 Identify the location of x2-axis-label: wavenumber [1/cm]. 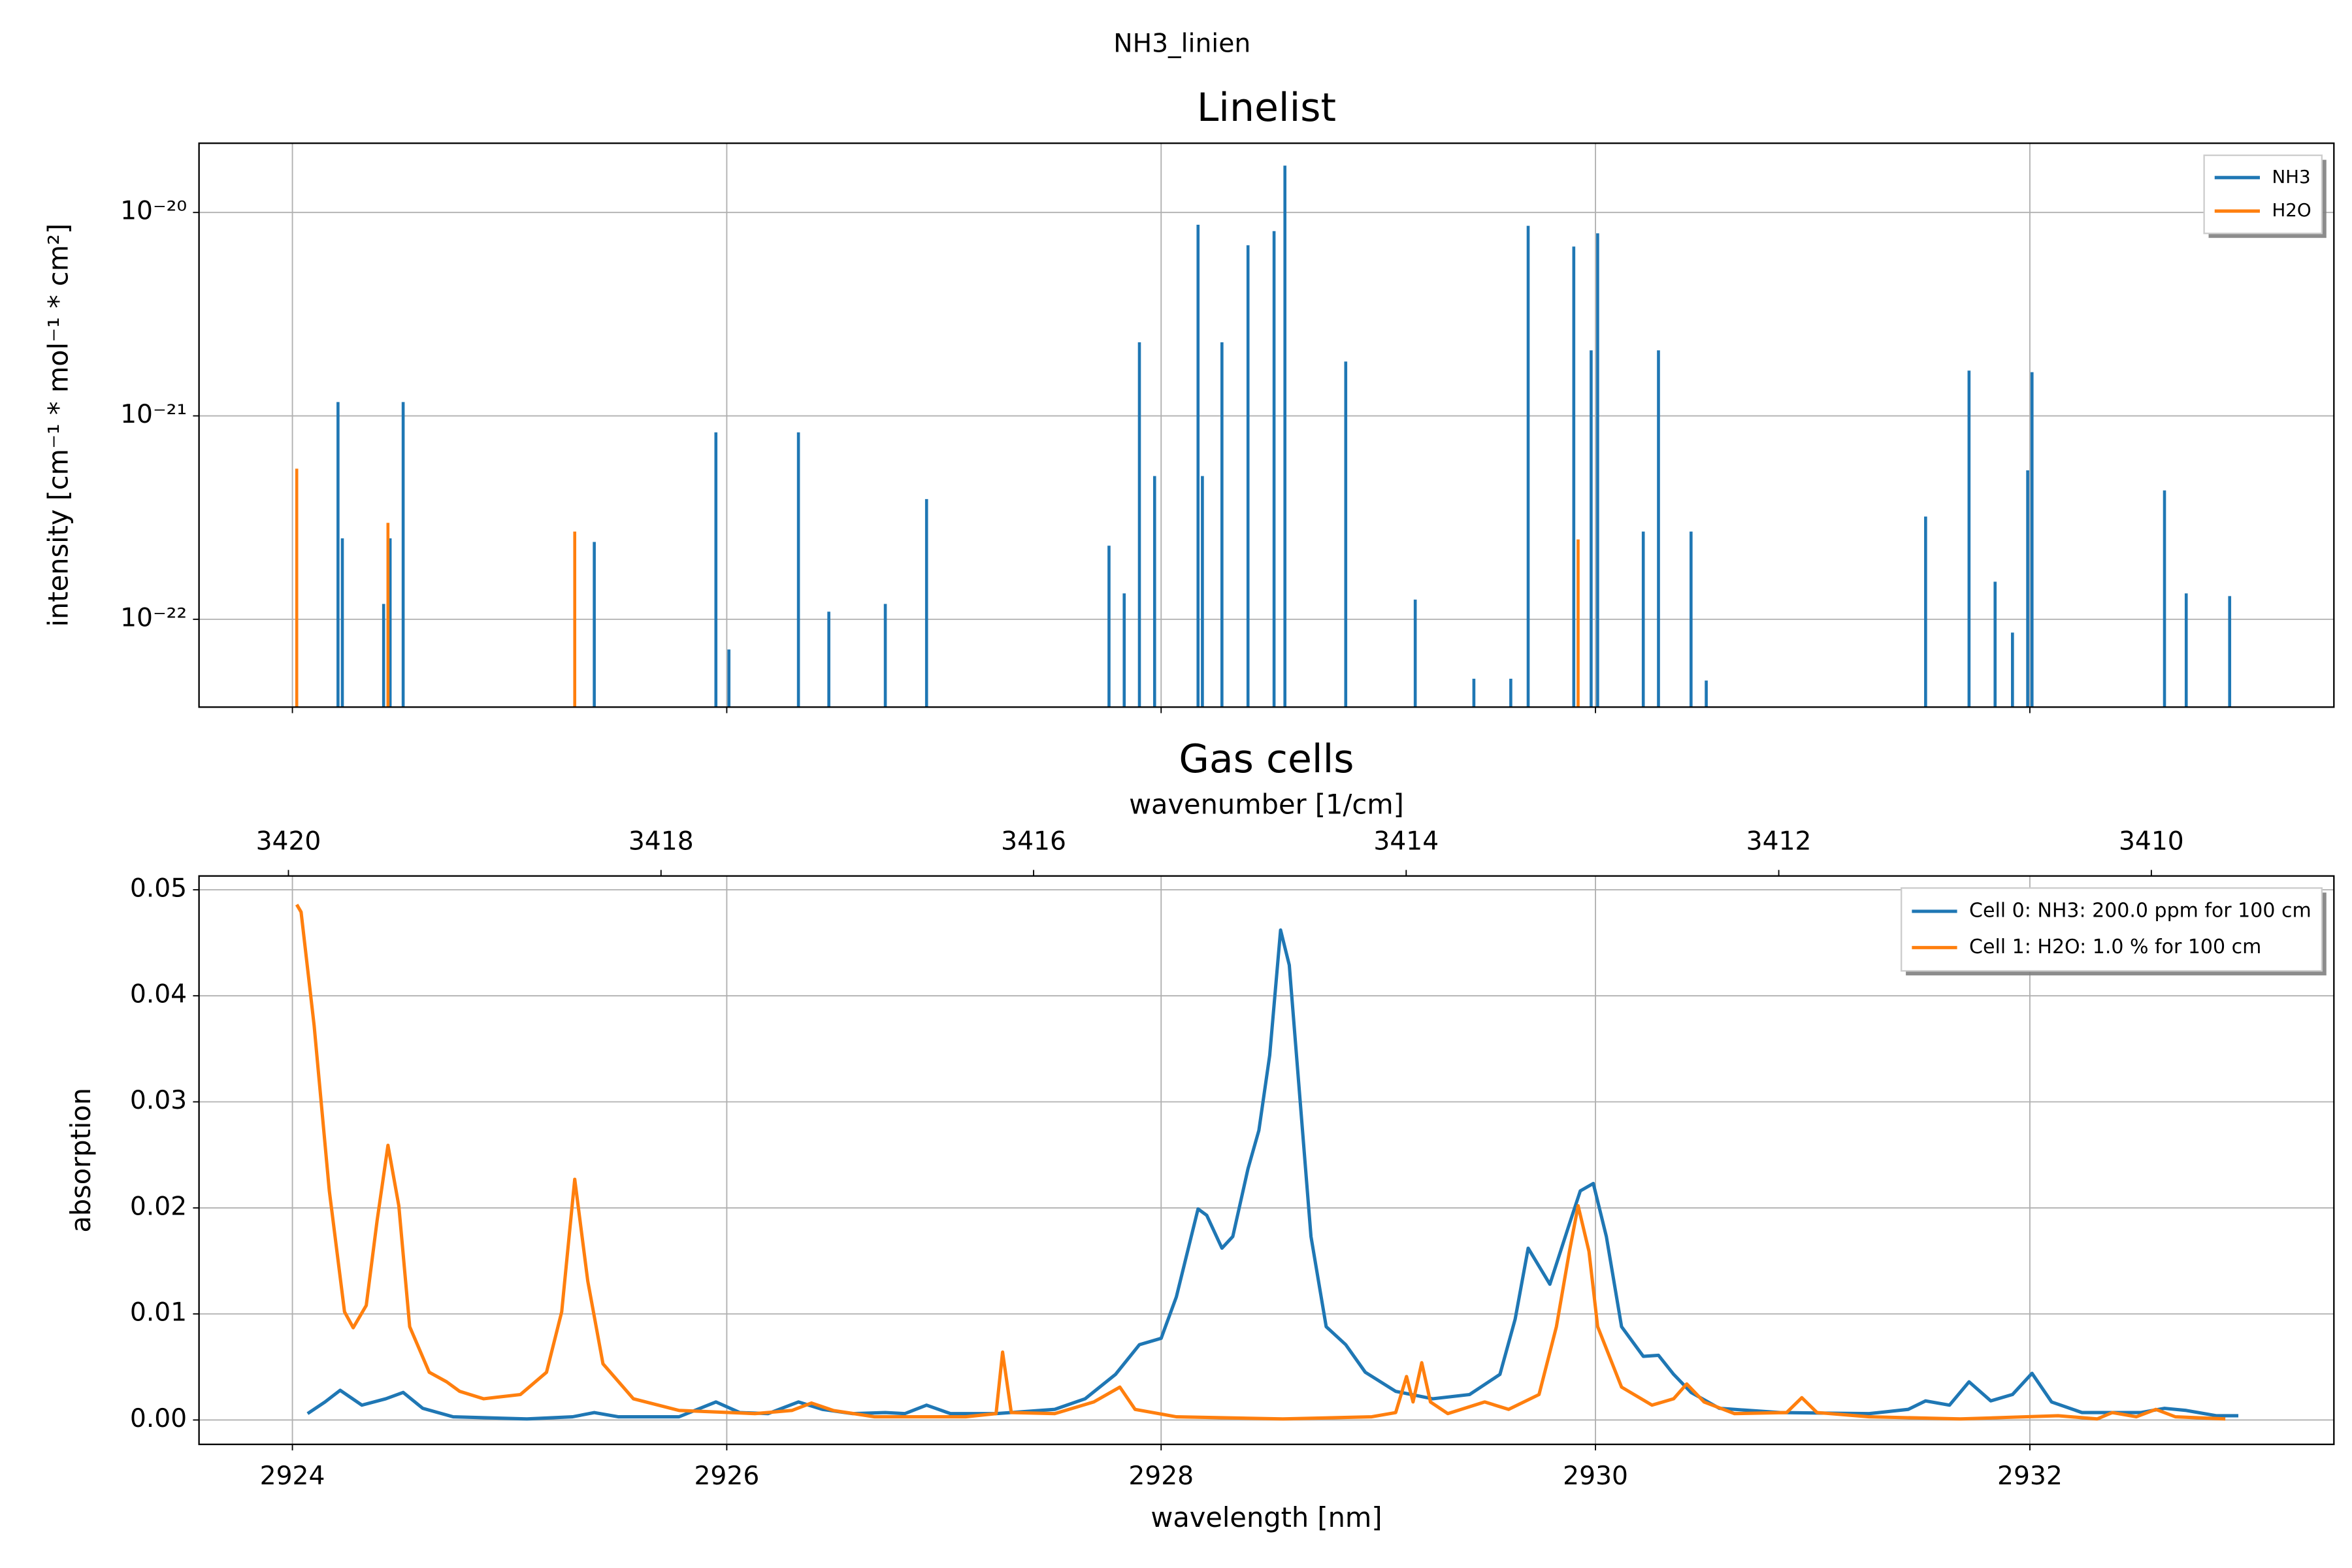
(1266, 805).